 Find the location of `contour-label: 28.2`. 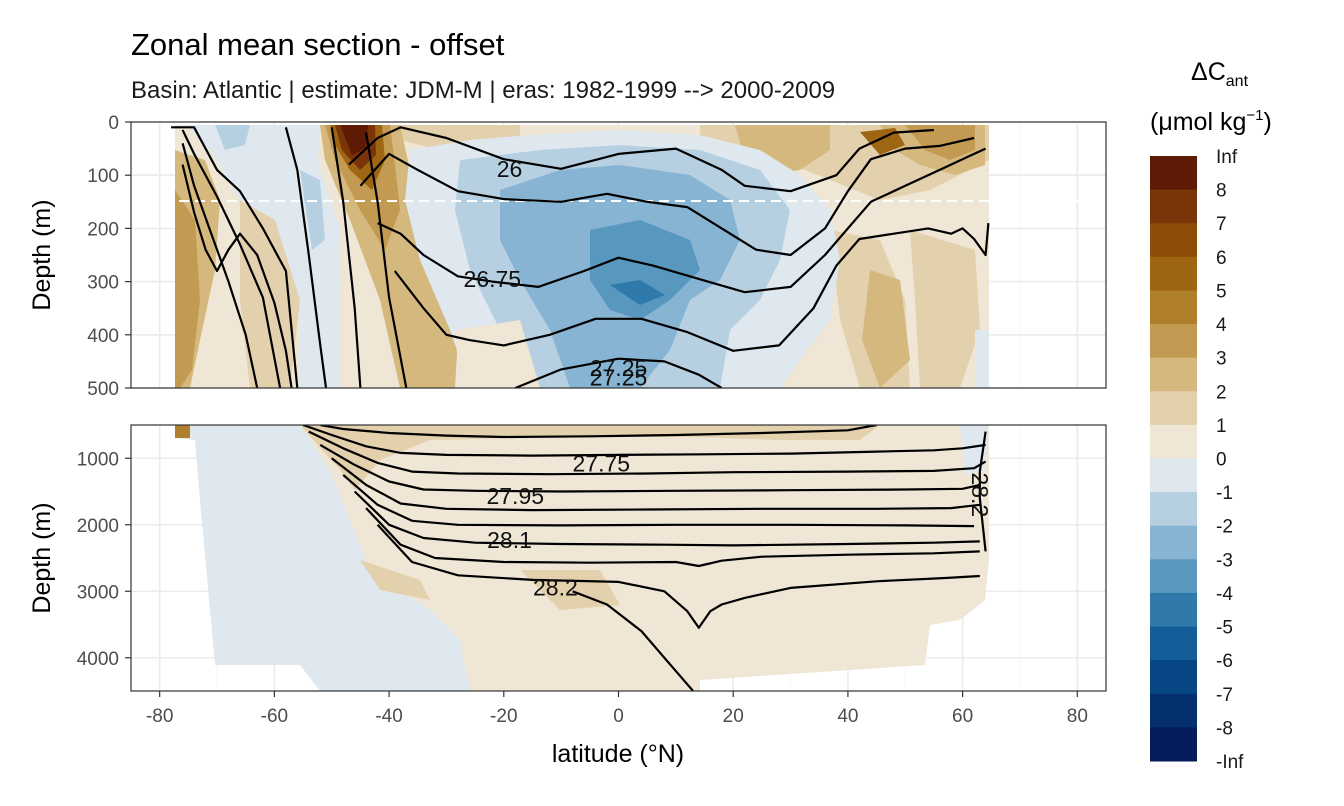

contour-label: 28.2 is located at coordinates (980, 494).